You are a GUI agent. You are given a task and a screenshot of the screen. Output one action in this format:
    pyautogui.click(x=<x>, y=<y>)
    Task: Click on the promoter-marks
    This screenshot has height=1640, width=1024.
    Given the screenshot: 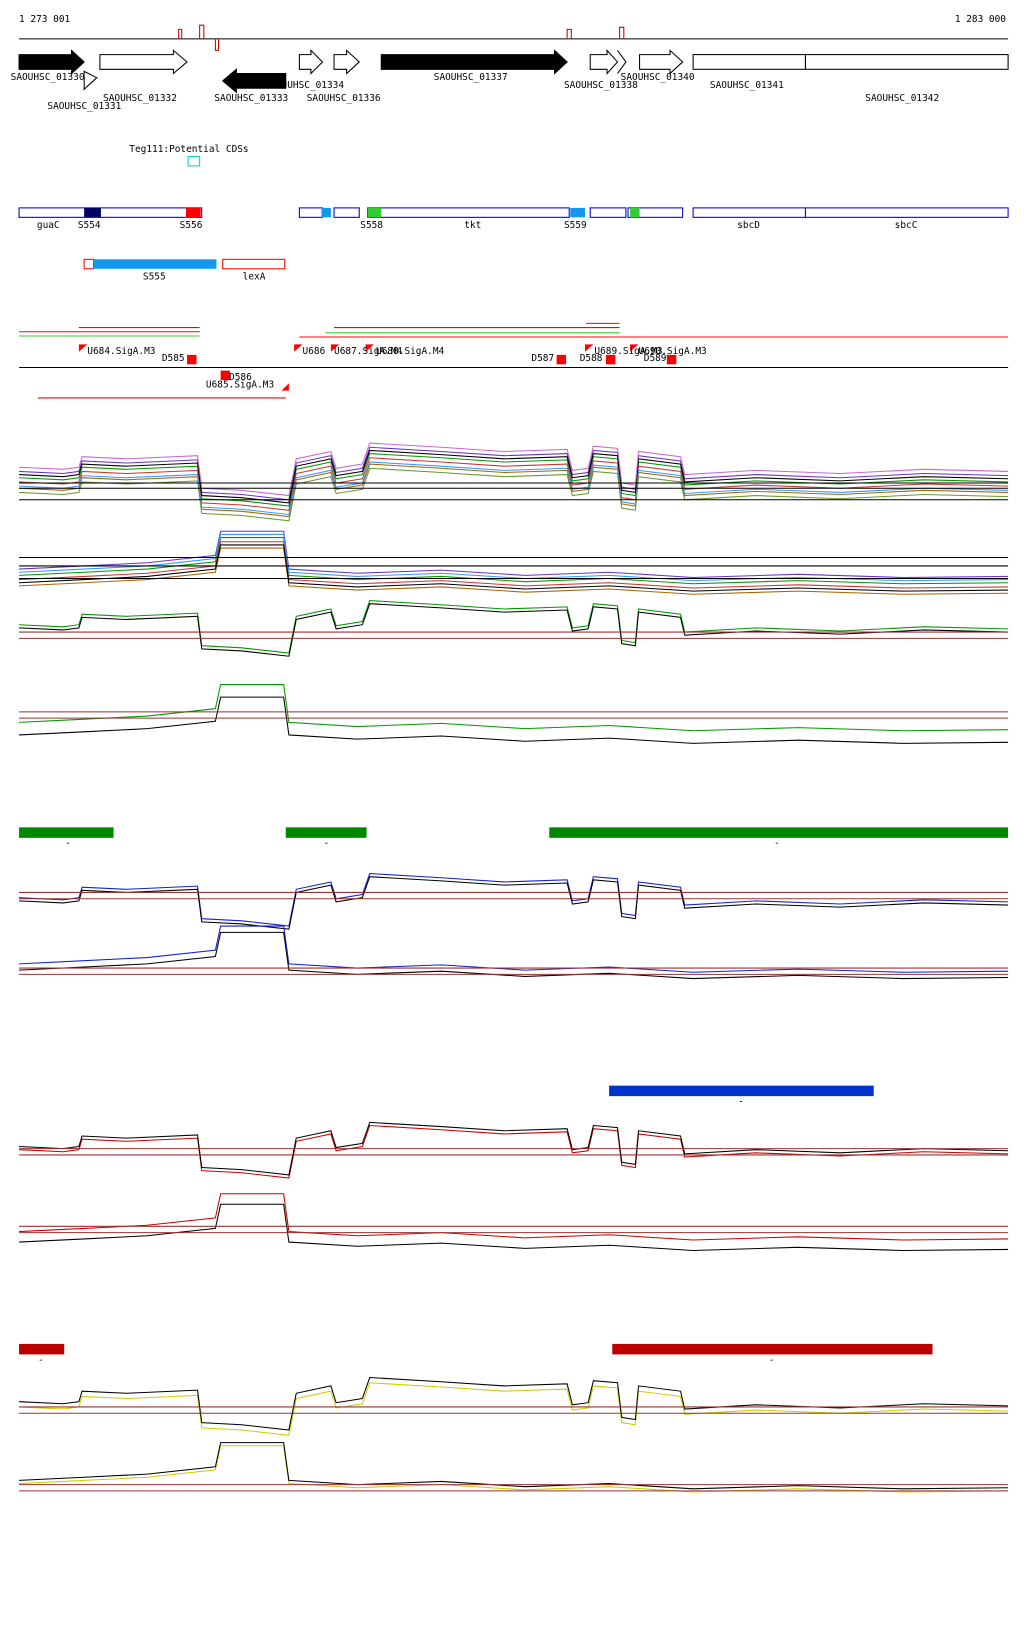 What is the action you would take?
    pyautogui.click(x=377, y=367)
    